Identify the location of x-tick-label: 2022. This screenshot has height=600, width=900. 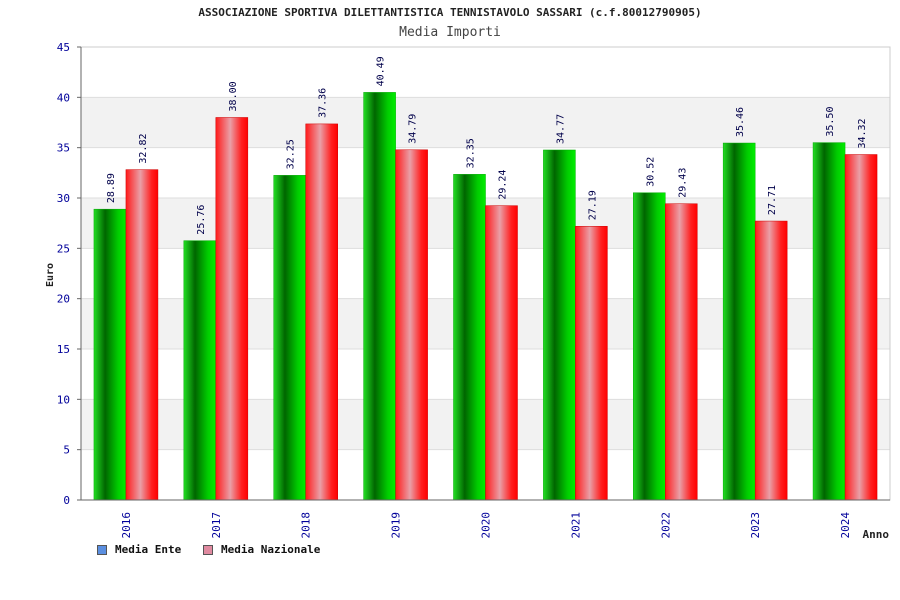
(665, 525).